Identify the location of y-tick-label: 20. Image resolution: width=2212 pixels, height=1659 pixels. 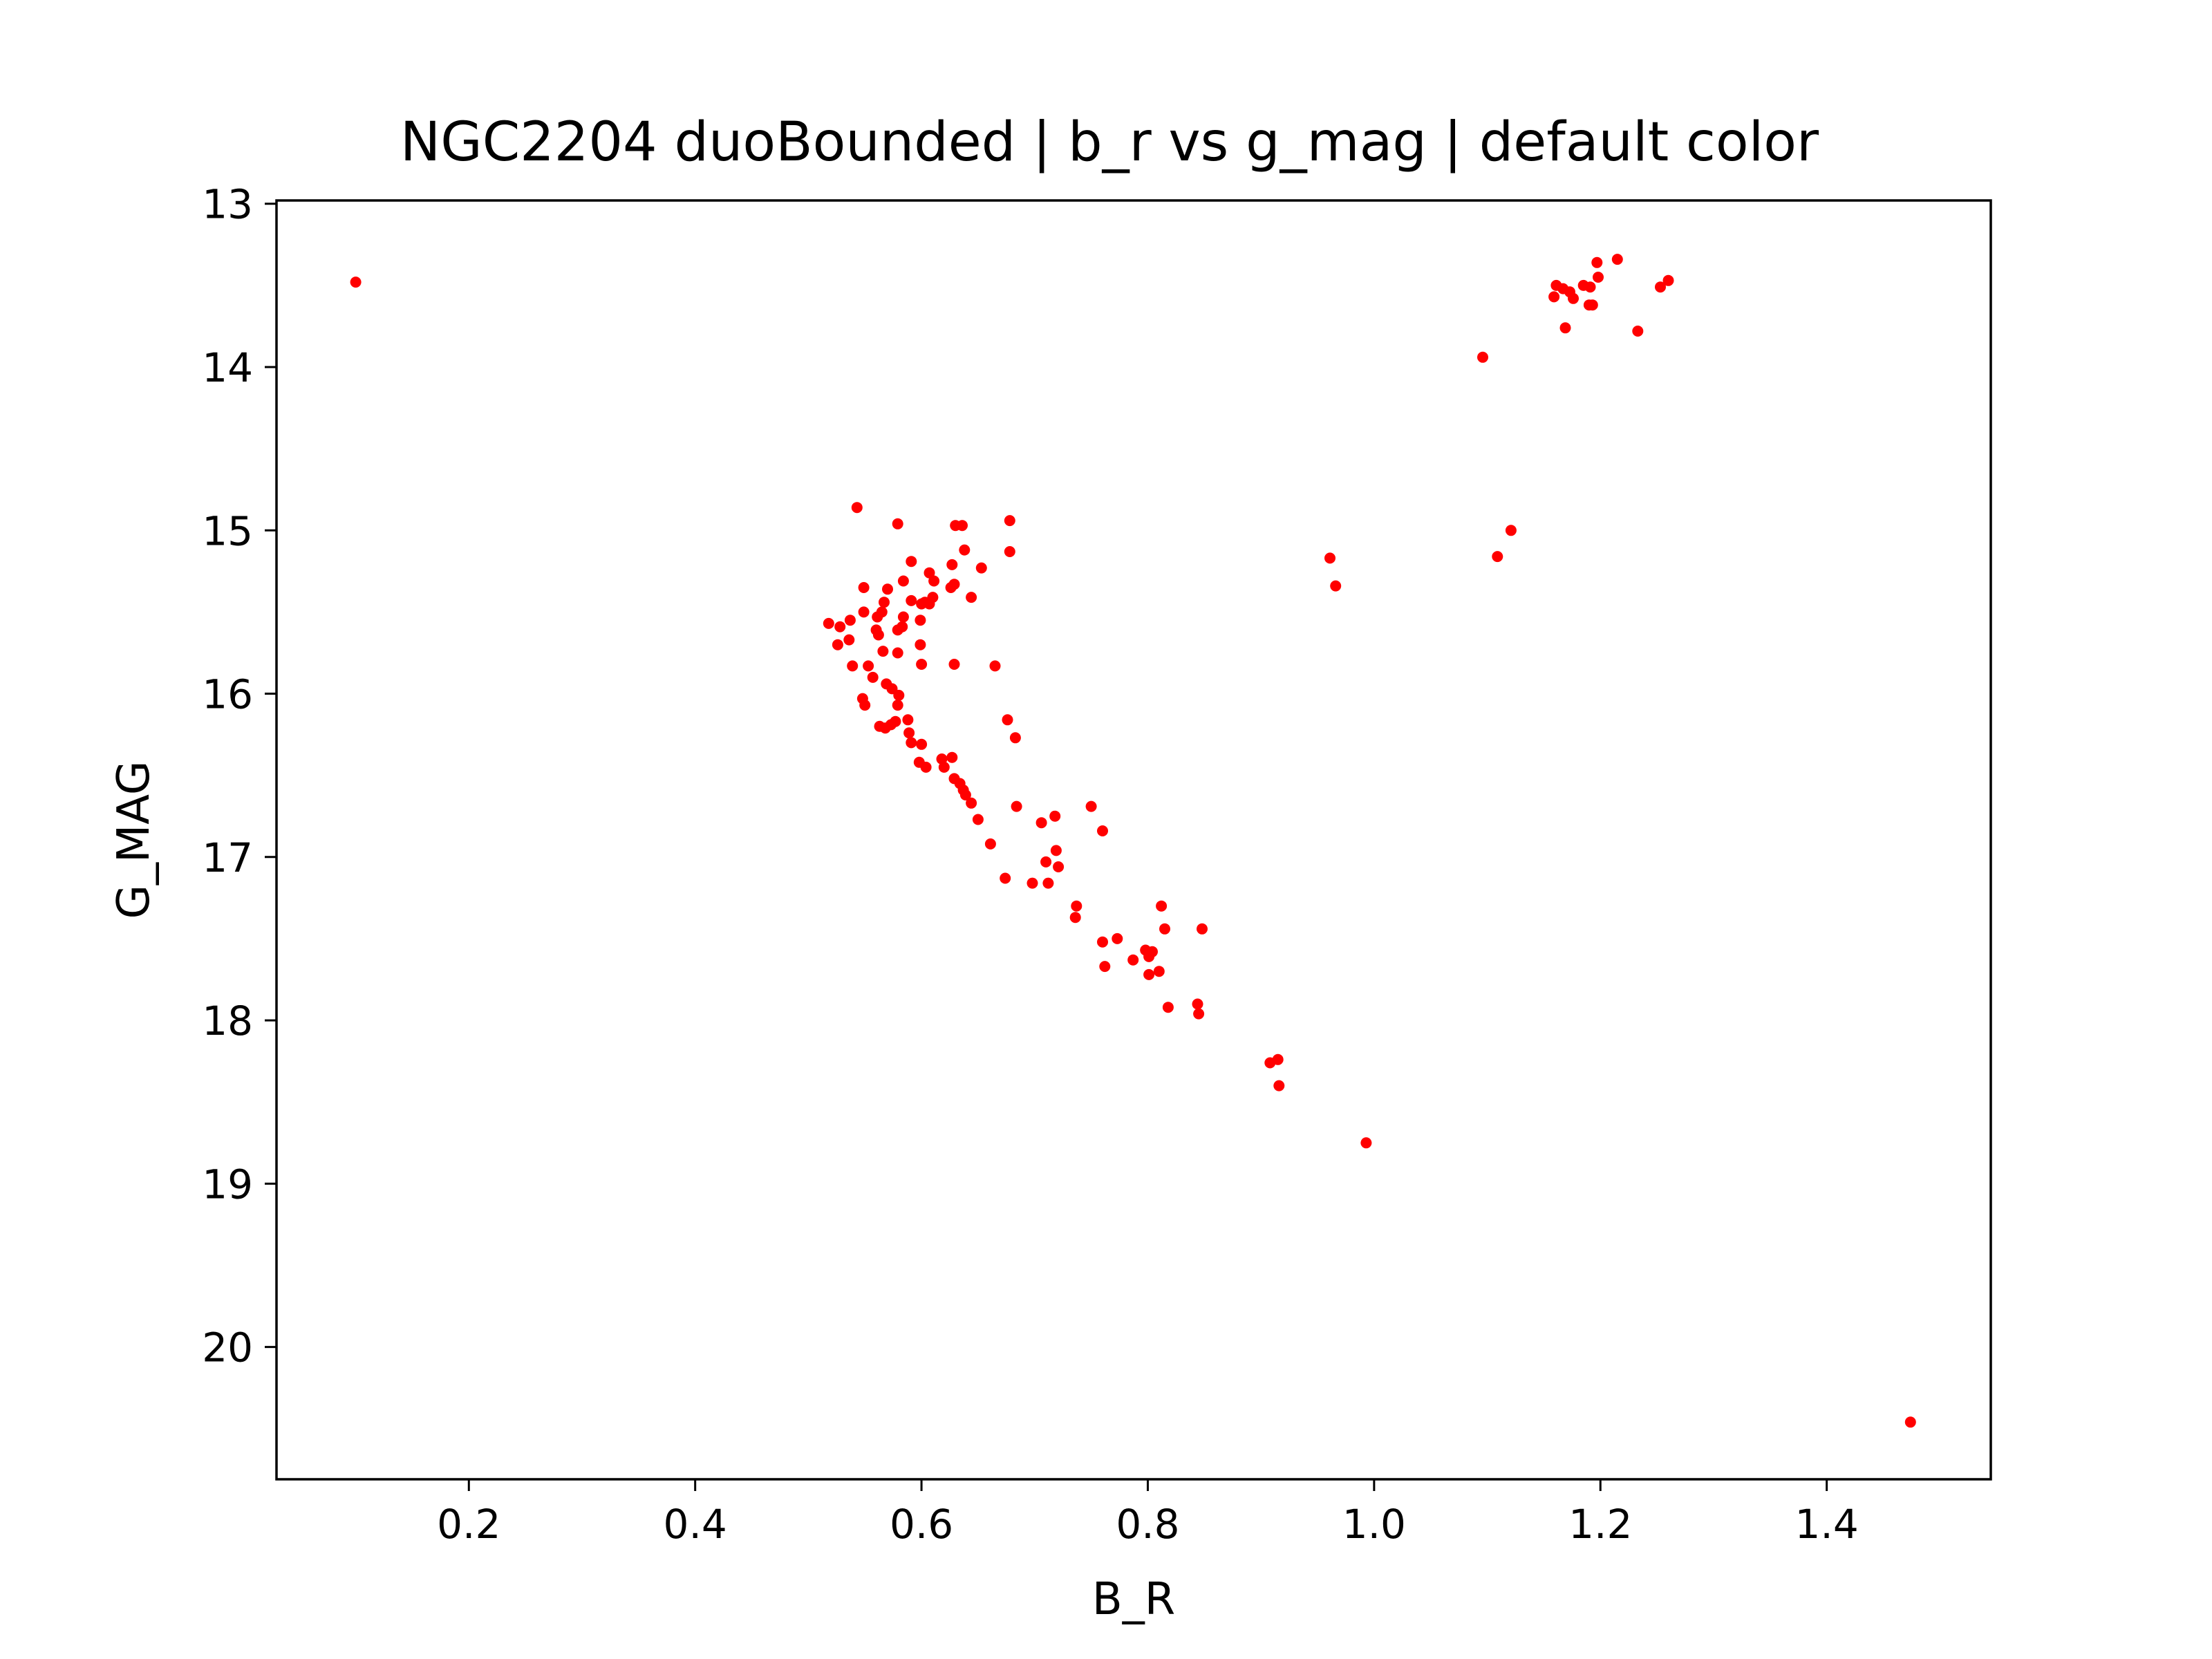
(228, 1347).